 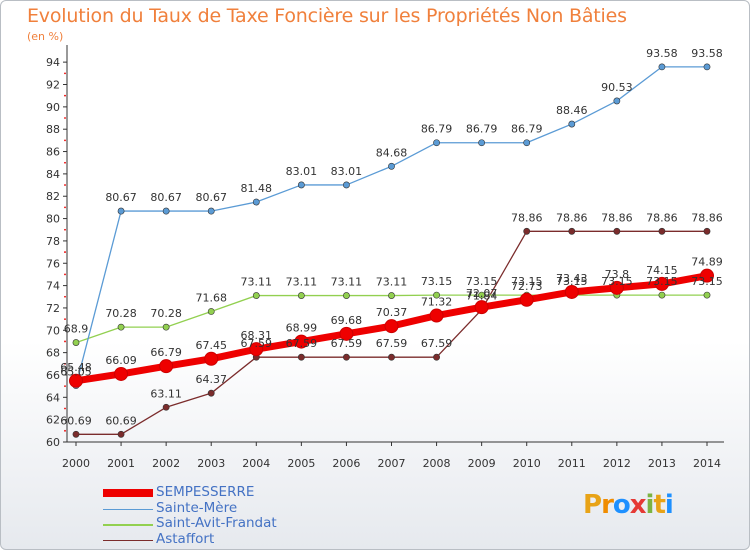 I want to click on y-tick-label: 92, so click(x=53, y=85).